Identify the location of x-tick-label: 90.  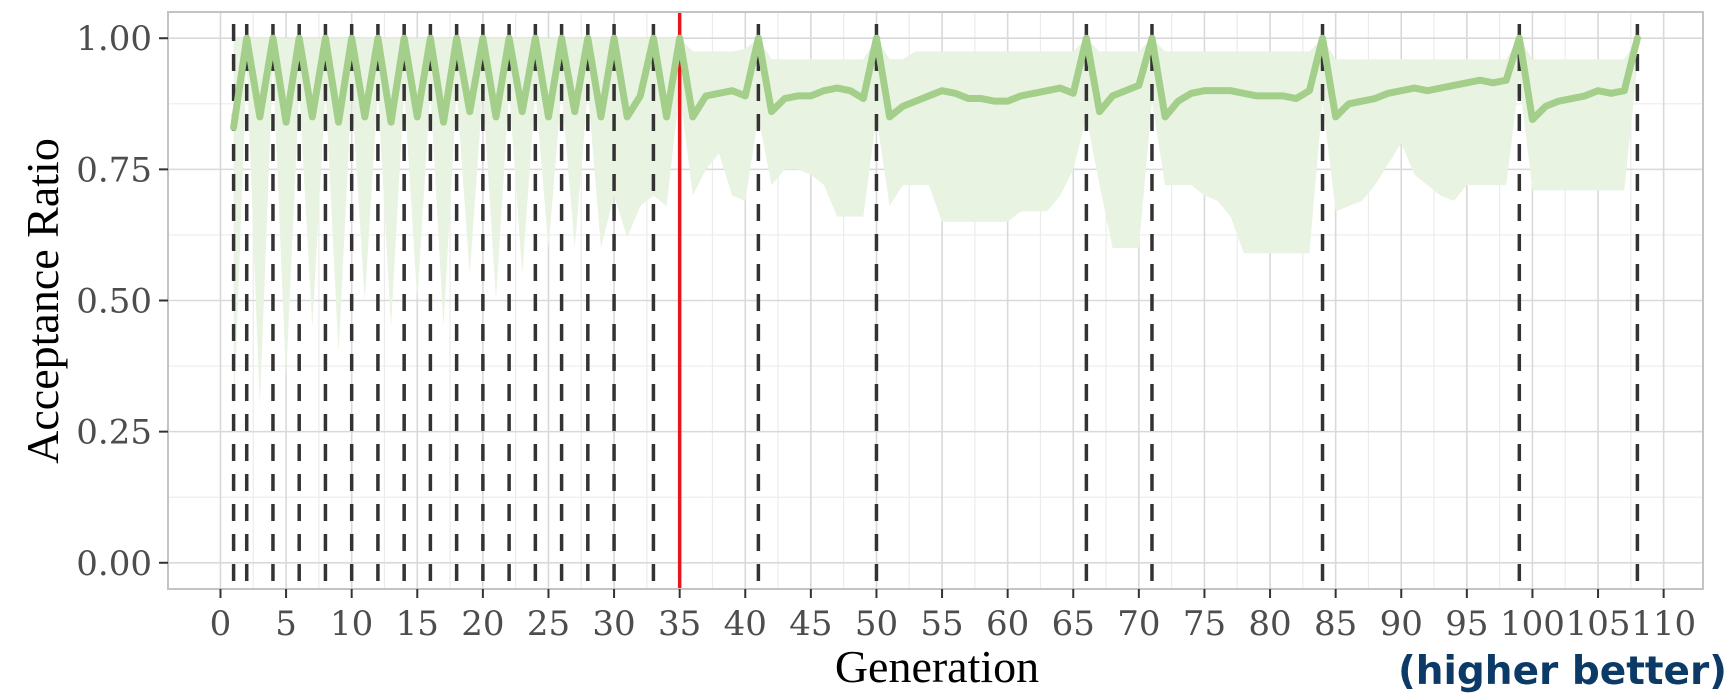
(1401, 624).